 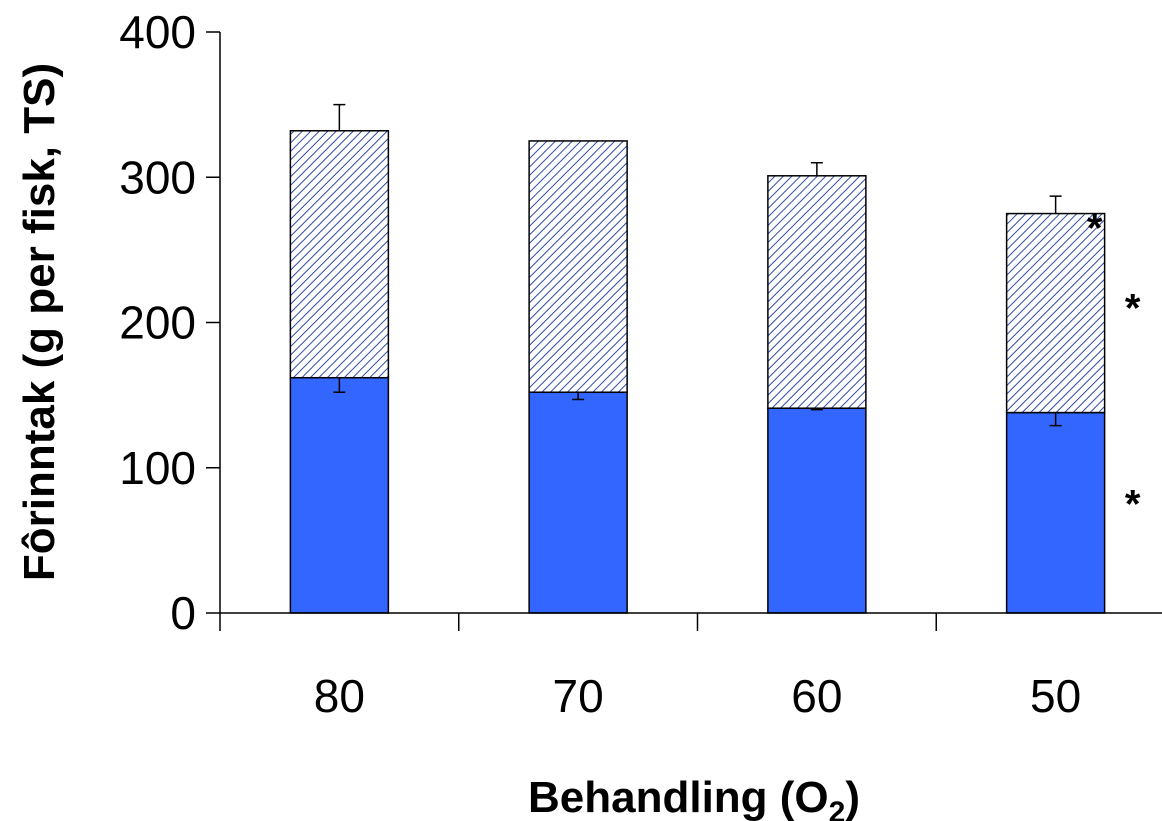 What do you see at coordinates (157, 323) in the screenshot?
I see `y-tick-label: 200` at bounding box center [157, 323].